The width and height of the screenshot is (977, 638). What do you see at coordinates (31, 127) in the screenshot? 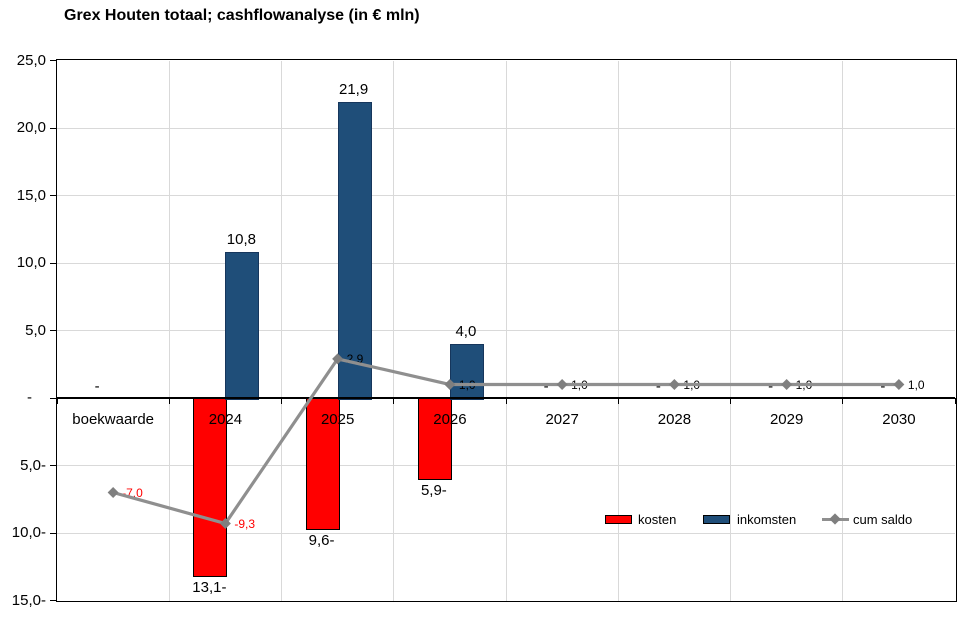
I see `y-tick-label: 20,0` at bounding box center [31, 127].